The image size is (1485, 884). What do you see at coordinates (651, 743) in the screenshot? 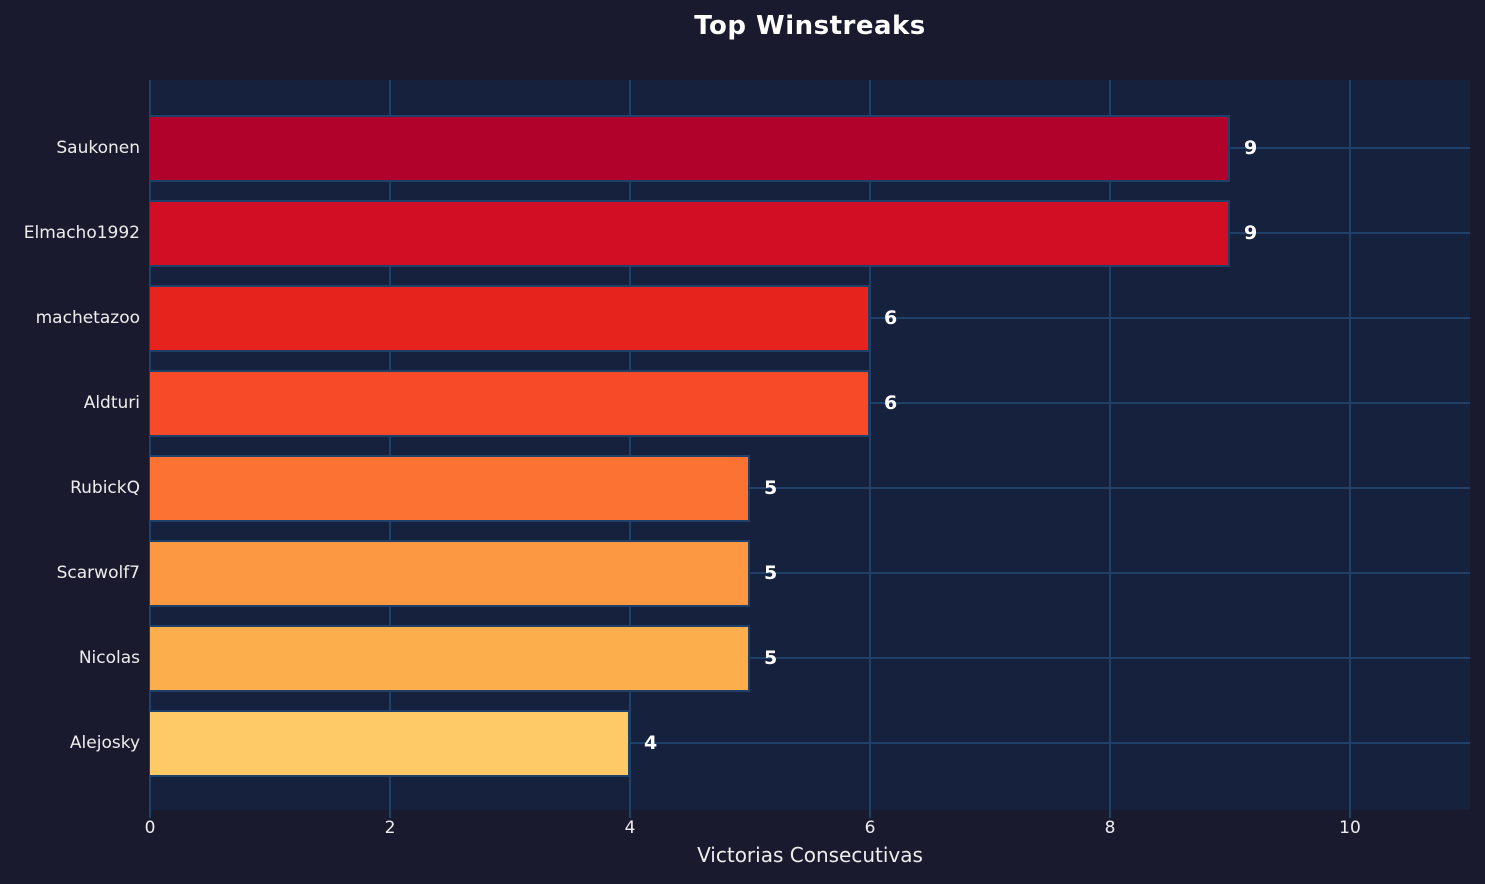
I see `value-label: 4` at bounding box center [651, 743].